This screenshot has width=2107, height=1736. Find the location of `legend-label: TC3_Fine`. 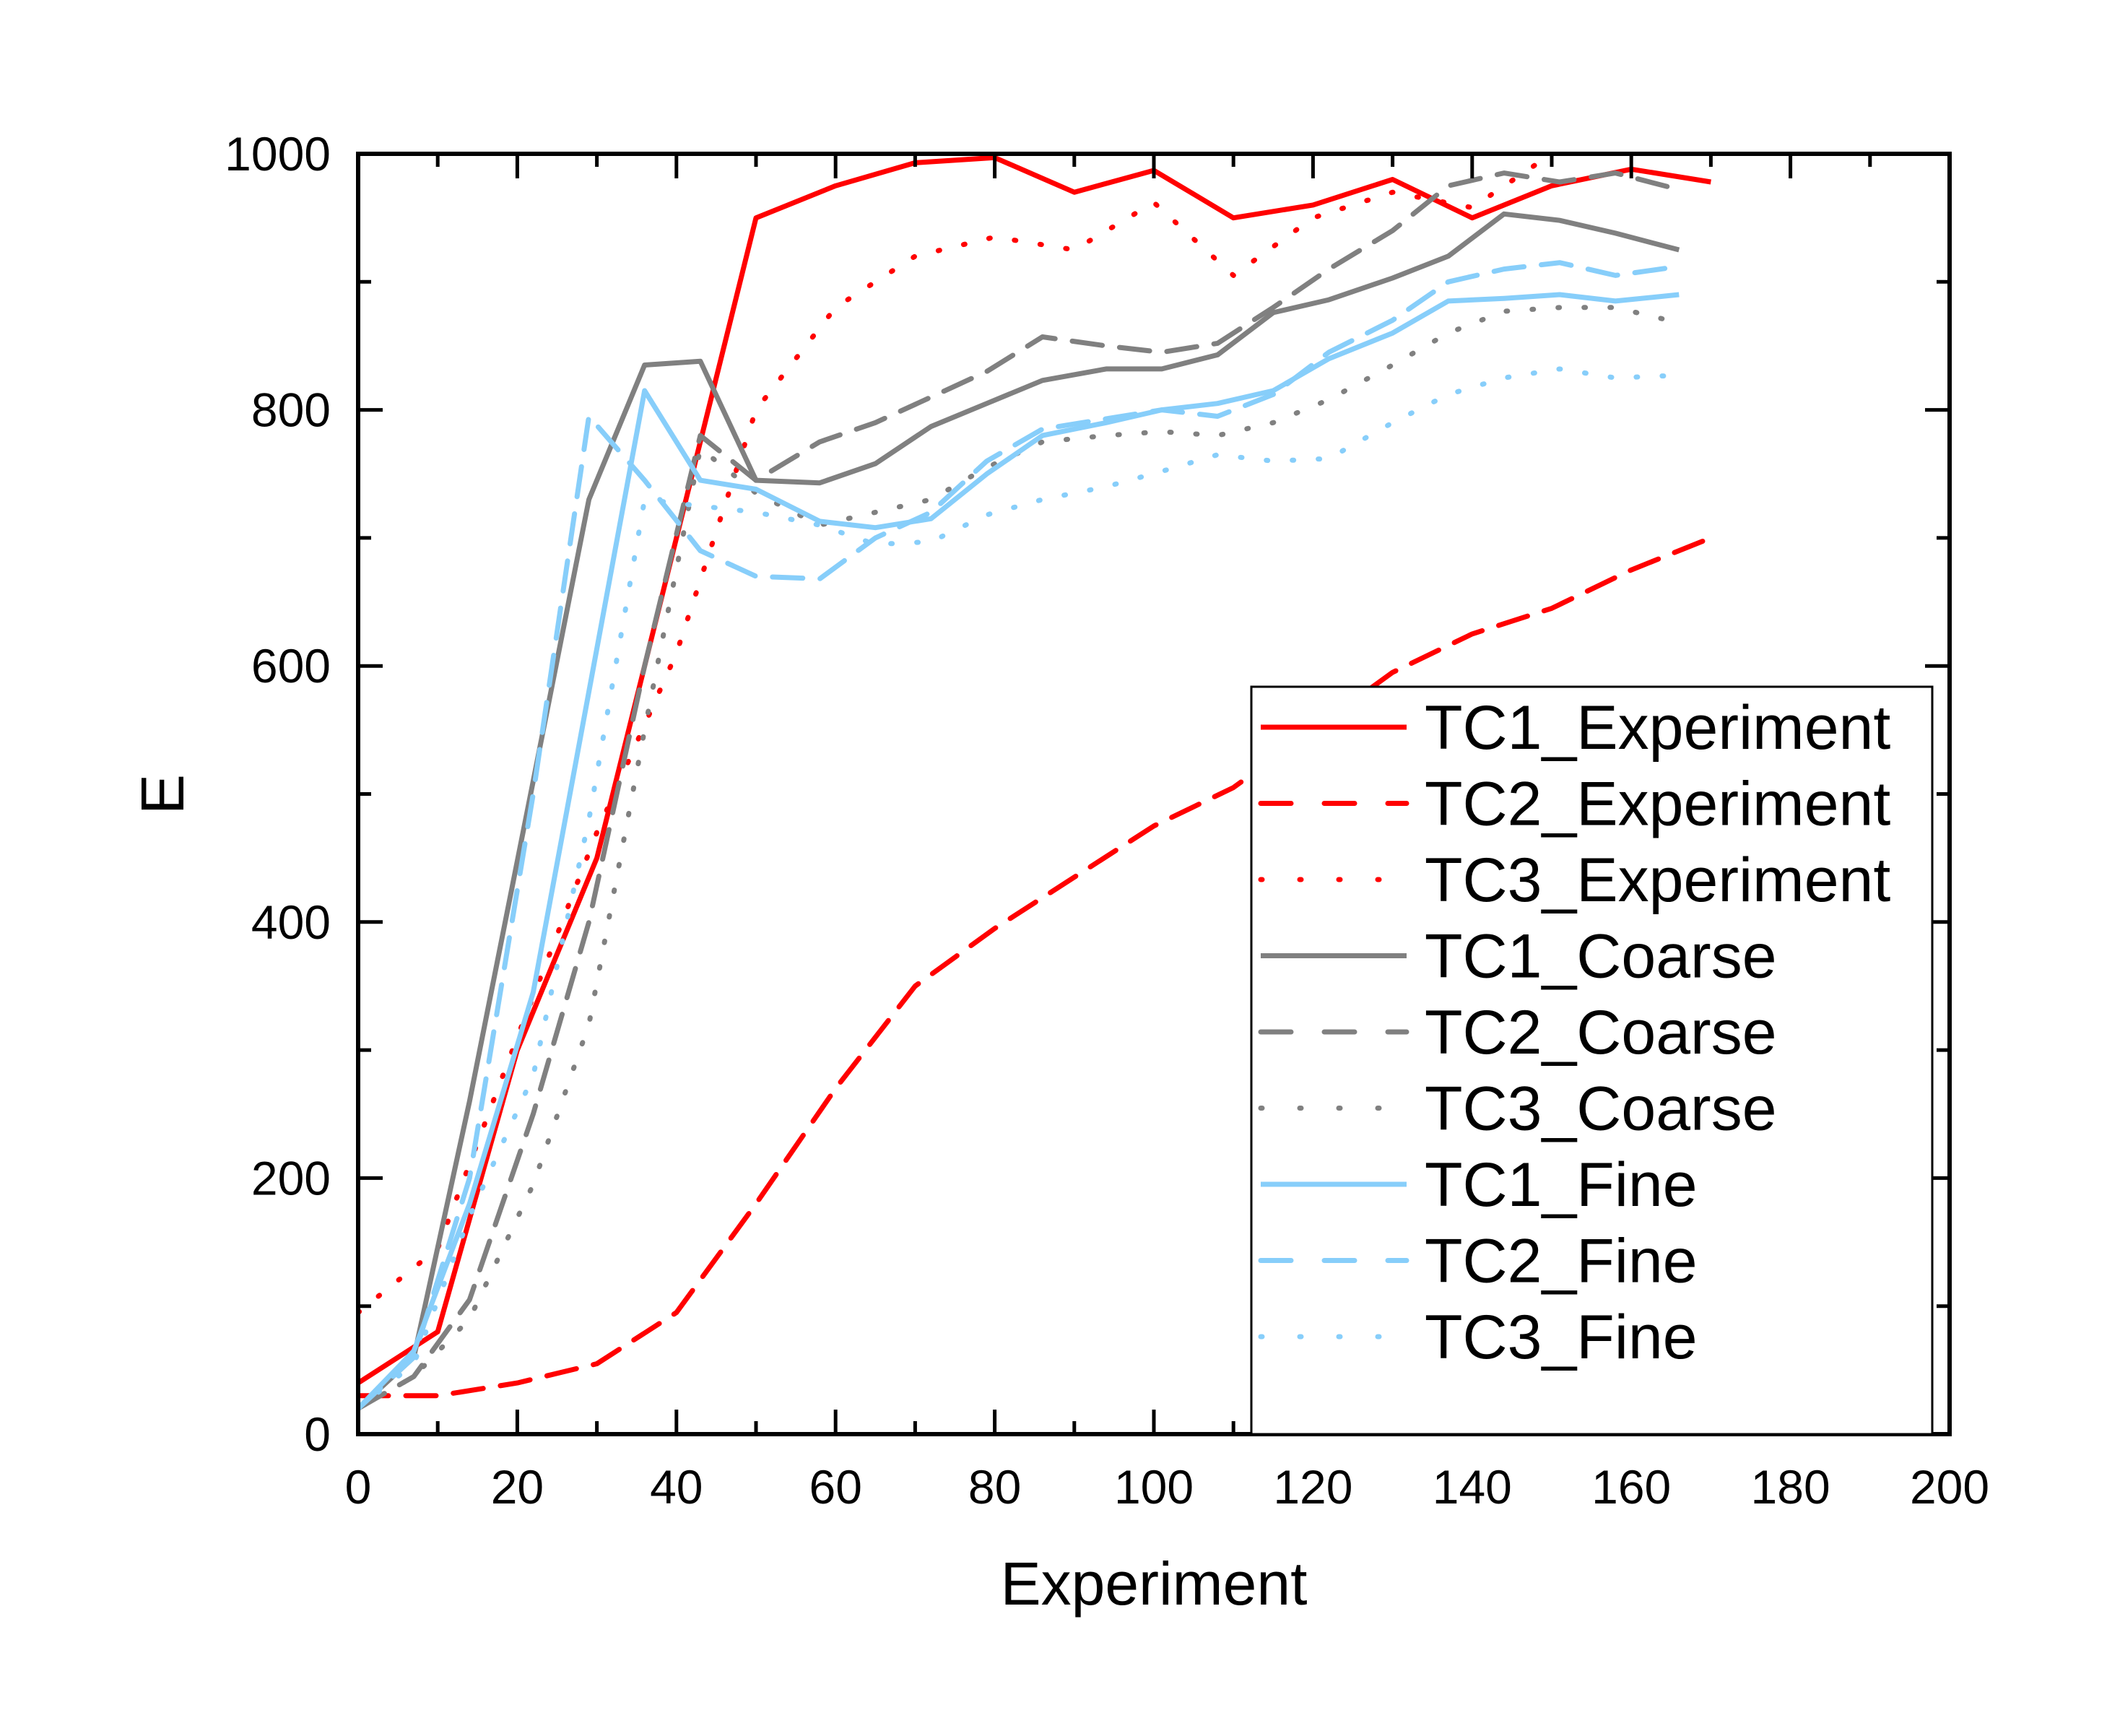

legend-label: TC3_Fine is located at coordinates (1562, 1337).